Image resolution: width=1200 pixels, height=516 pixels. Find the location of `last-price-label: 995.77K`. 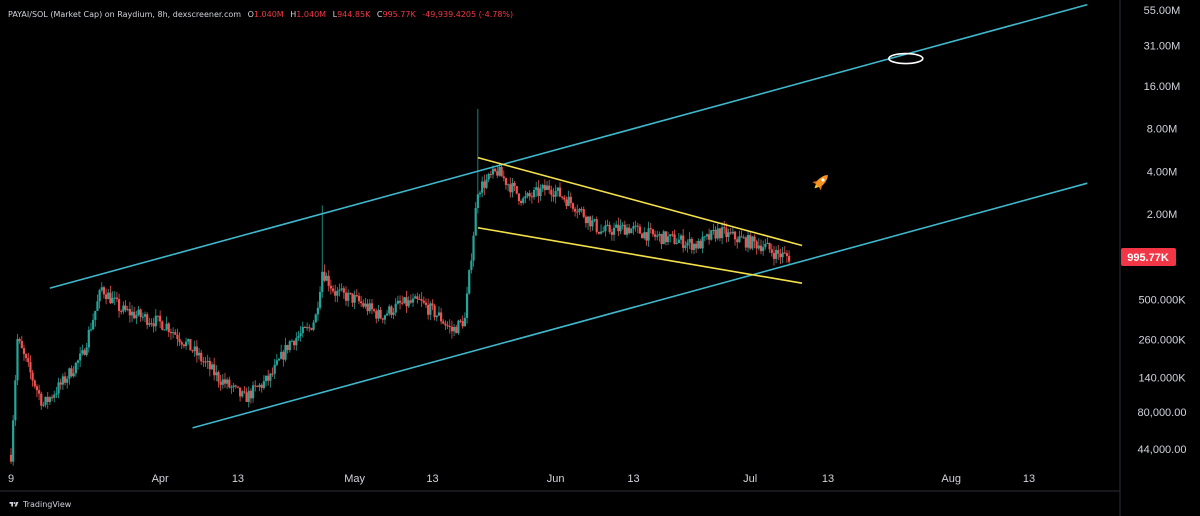

last-price-label: 995.77K is located at coordinates (1148, 258).